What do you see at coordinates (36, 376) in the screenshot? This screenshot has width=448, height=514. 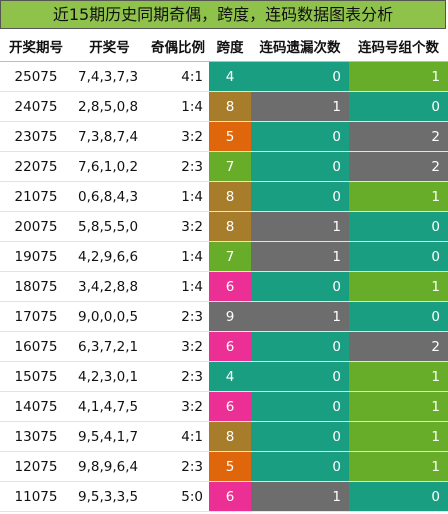 I see `issue-cell: 15075` at bounding box center [36, 376].